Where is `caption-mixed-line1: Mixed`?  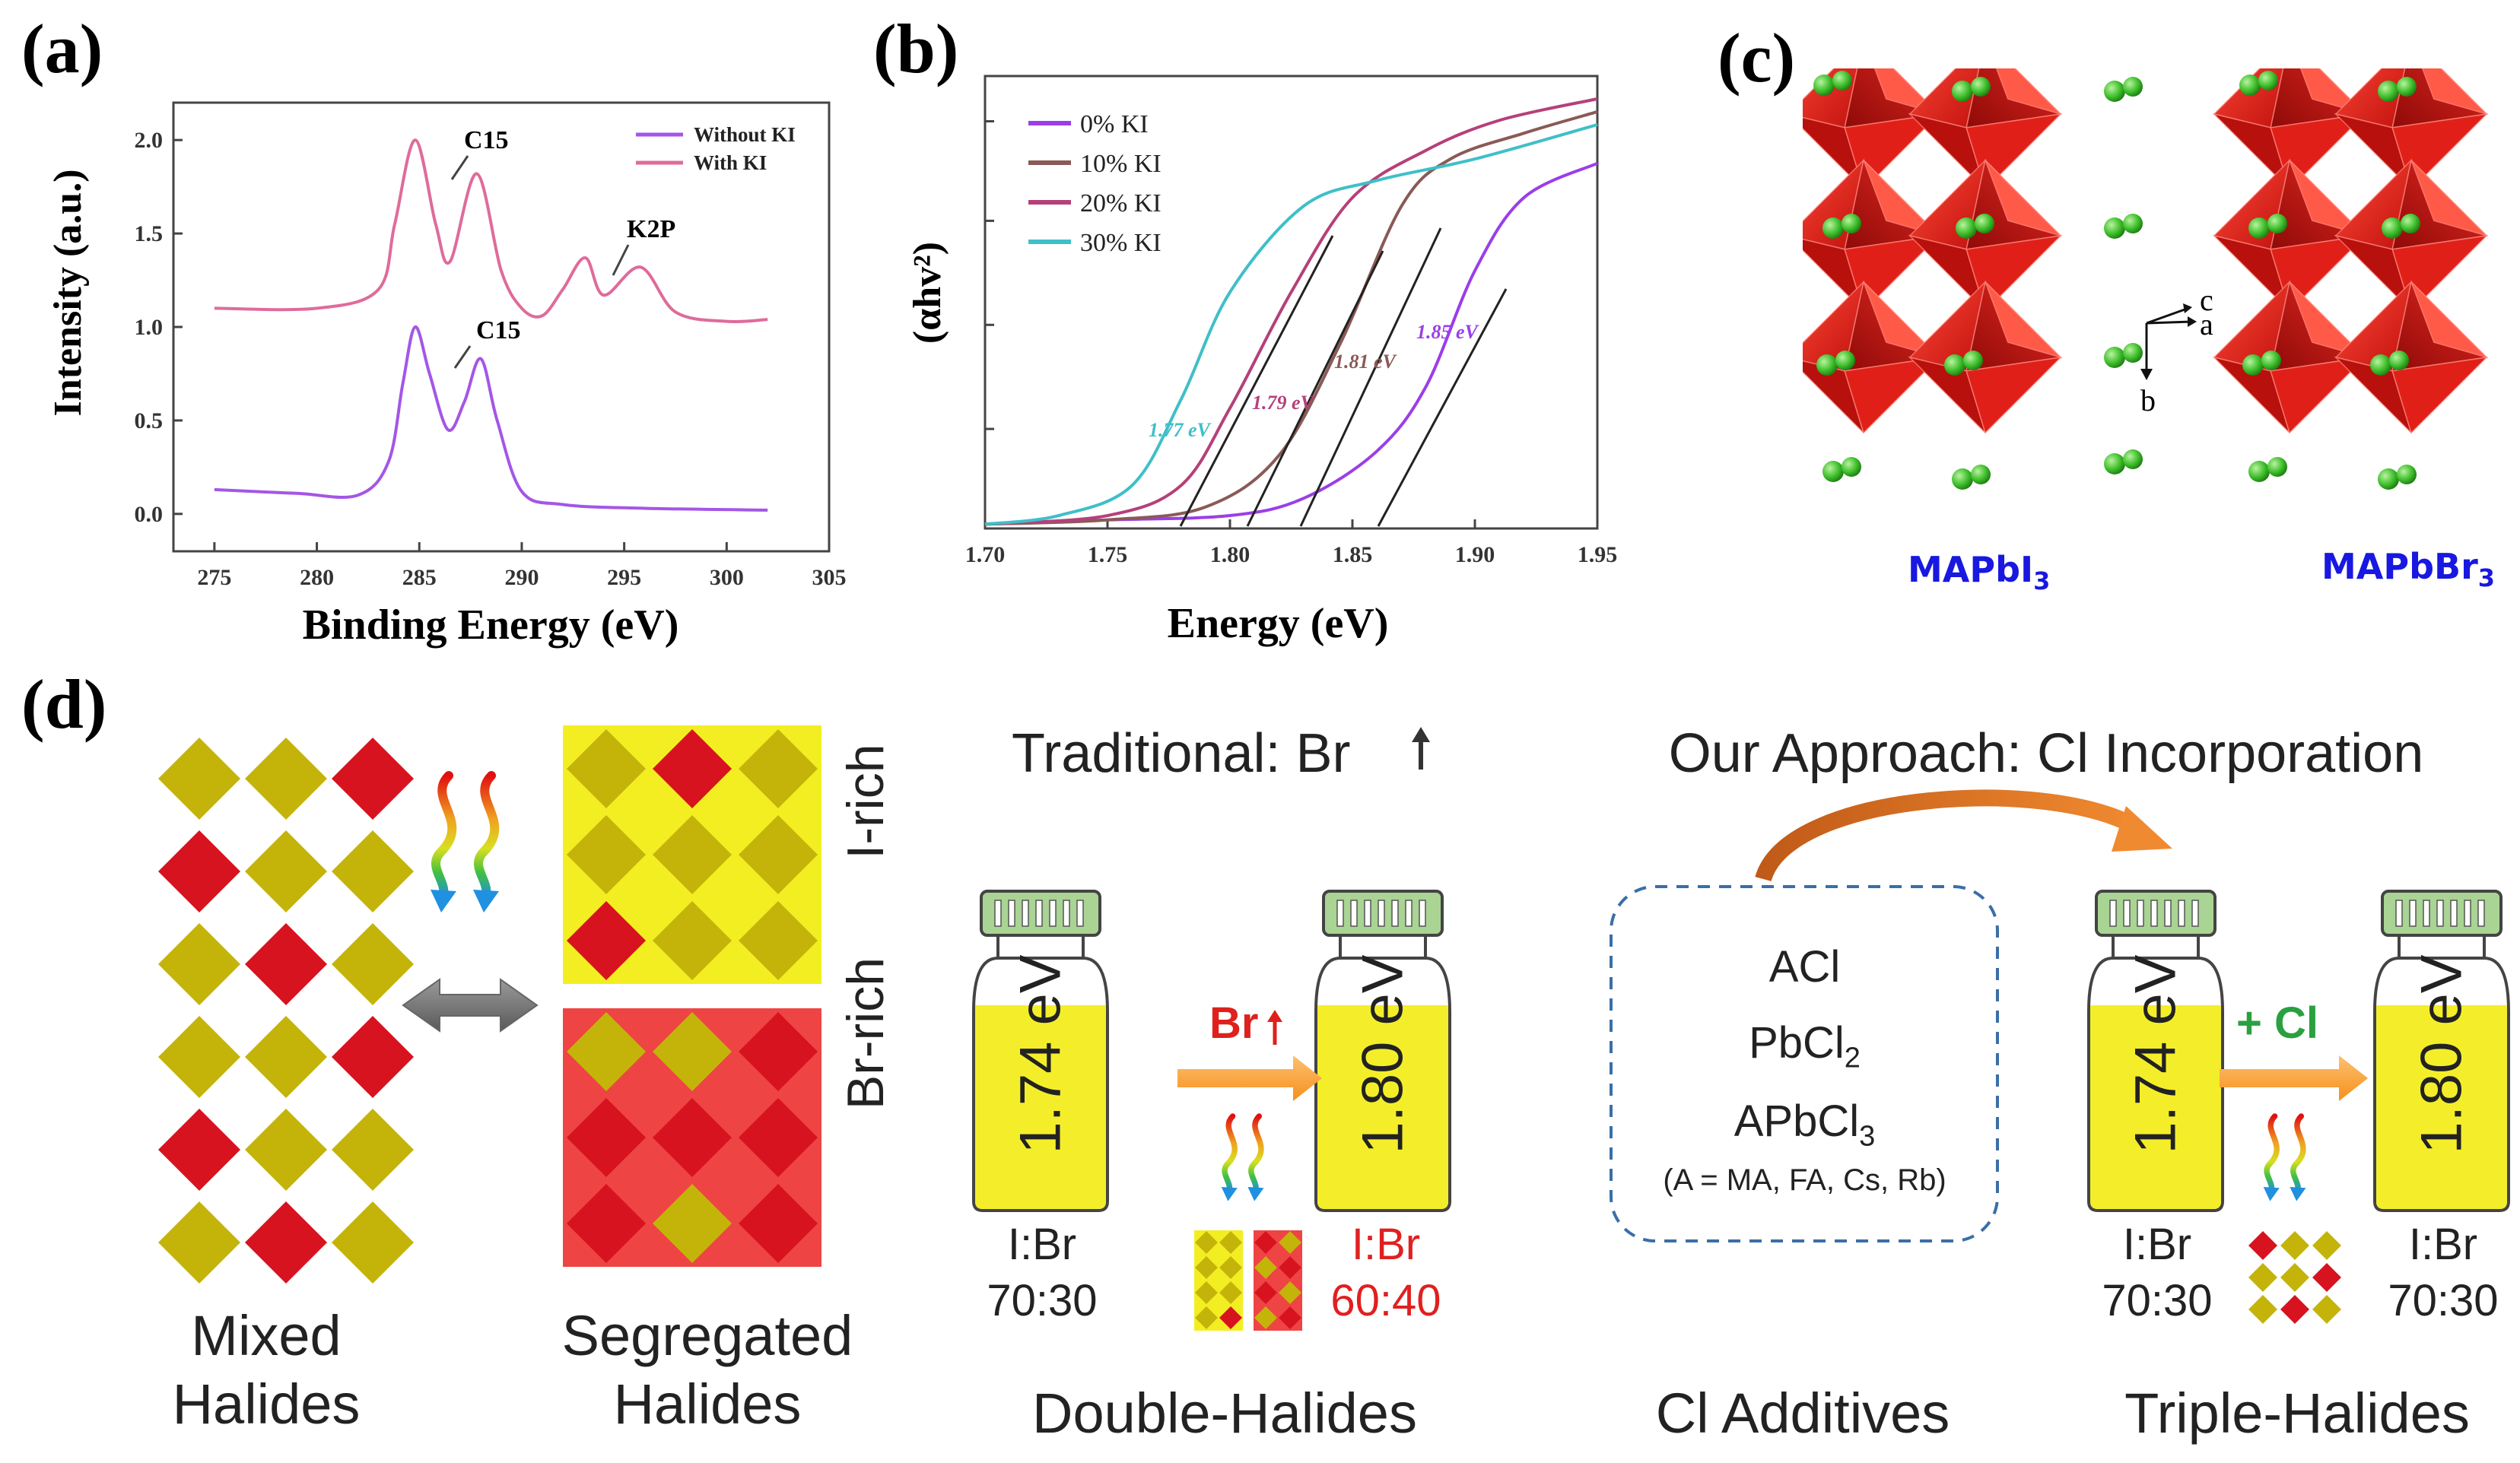
caption-mixed-line1: Mixed is located at coordinates (266, 1335).